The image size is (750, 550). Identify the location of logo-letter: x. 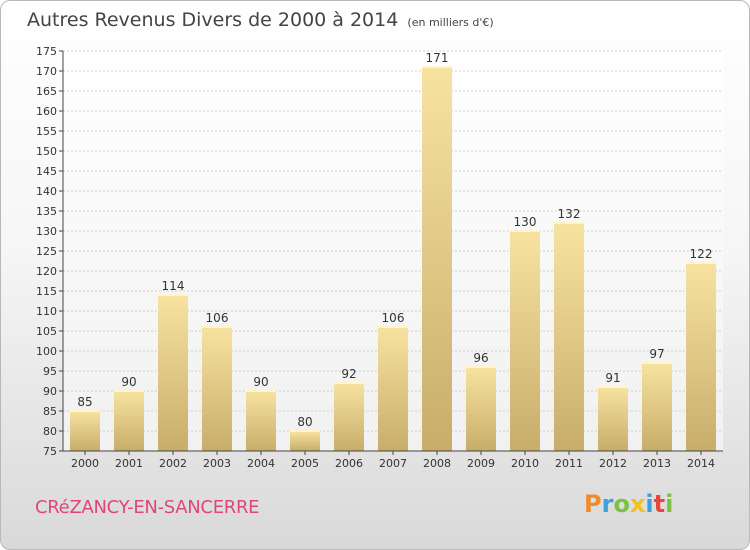
(637, 504).